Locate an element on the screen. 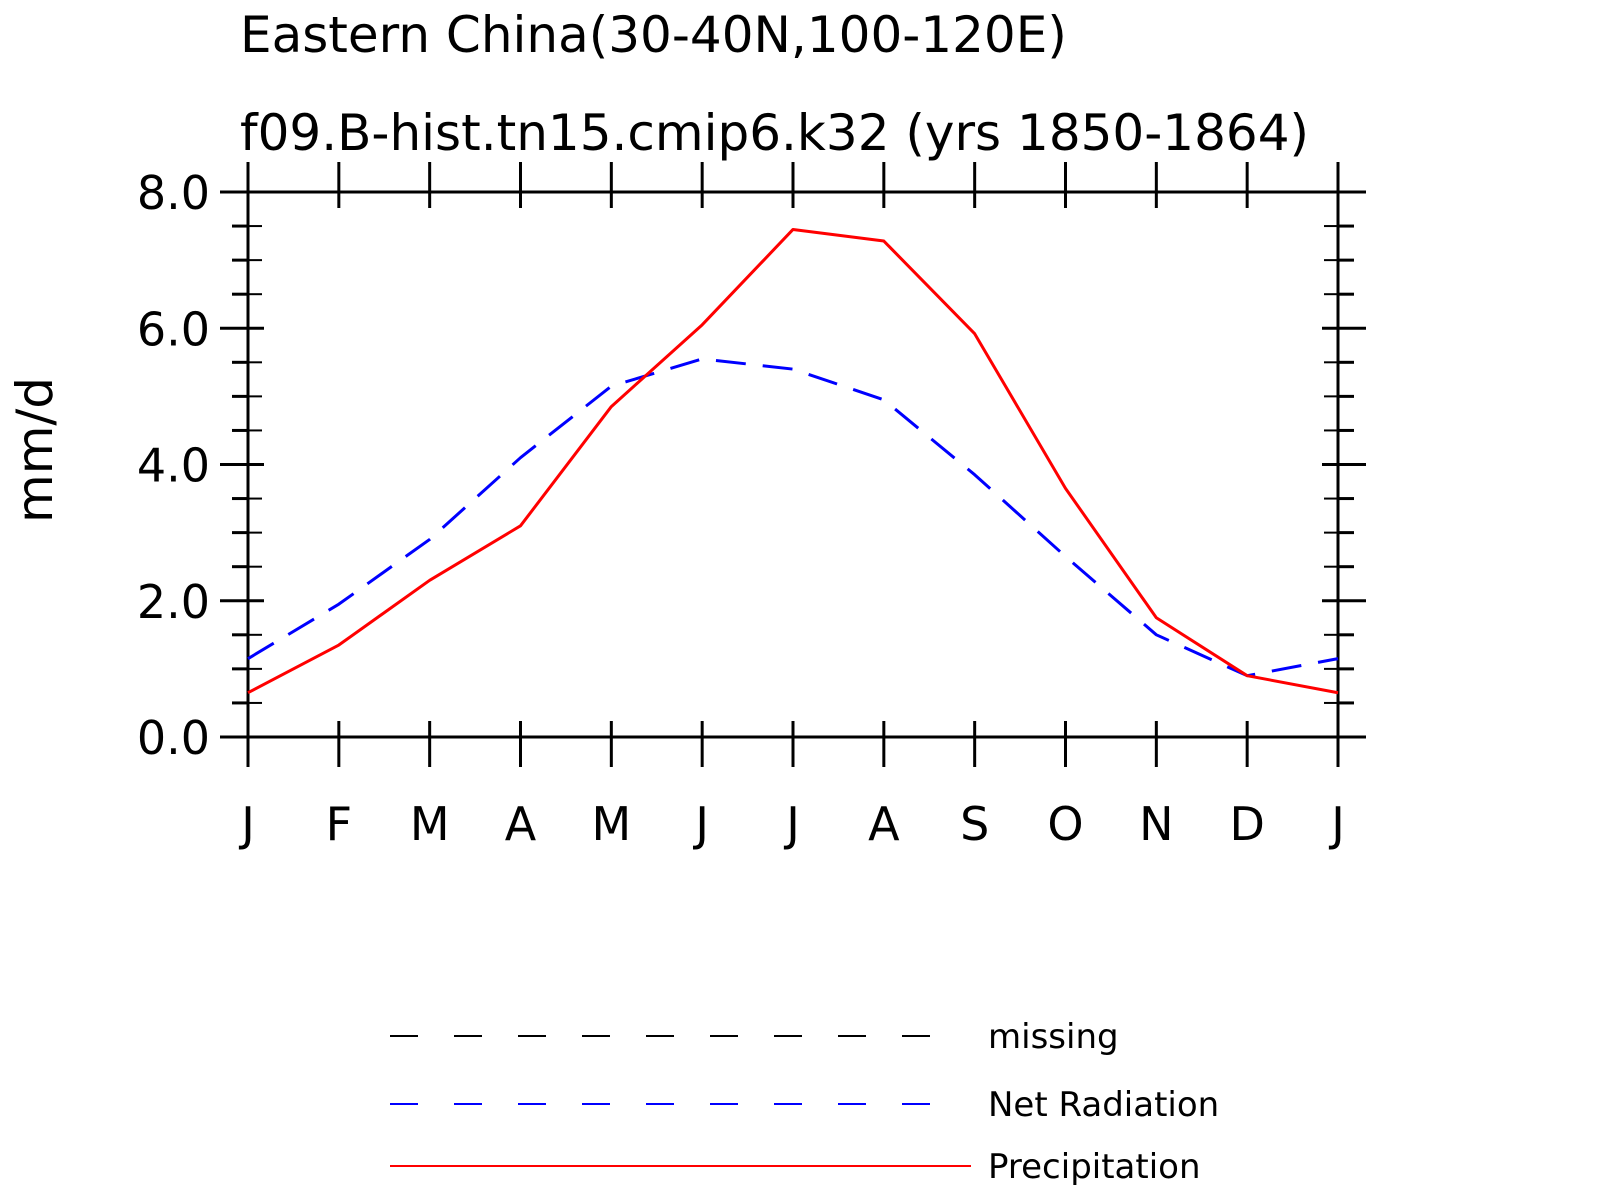 The height and width of the screenshot is (1190, 1620). y-tick-label: 8.0 is located at coordinates (173, 193).